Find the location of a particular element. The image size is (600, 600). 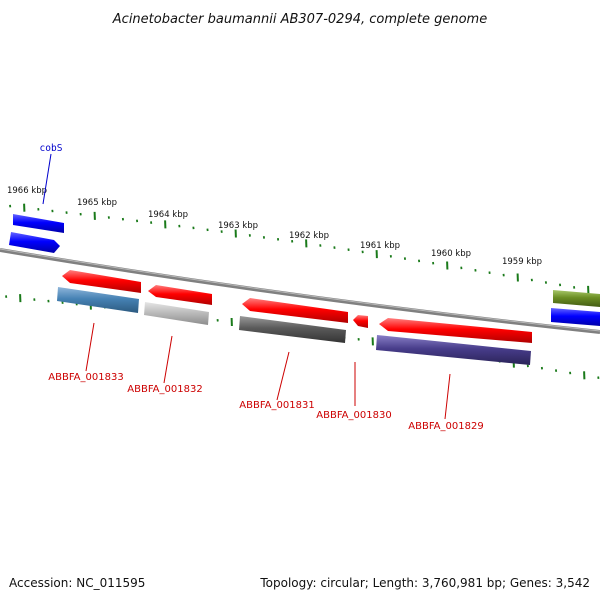

gene-label-abbfa-001831: ABBFA_001831 is located at coordinates (276, 405).